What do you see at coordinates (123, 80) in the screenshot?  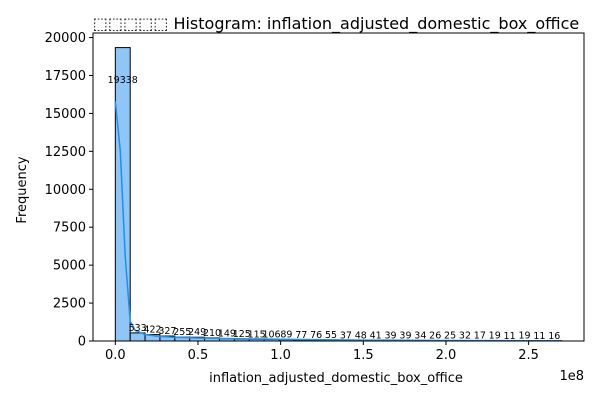 I see `bar-value-label: 19338` at bounding box center [123, 80].